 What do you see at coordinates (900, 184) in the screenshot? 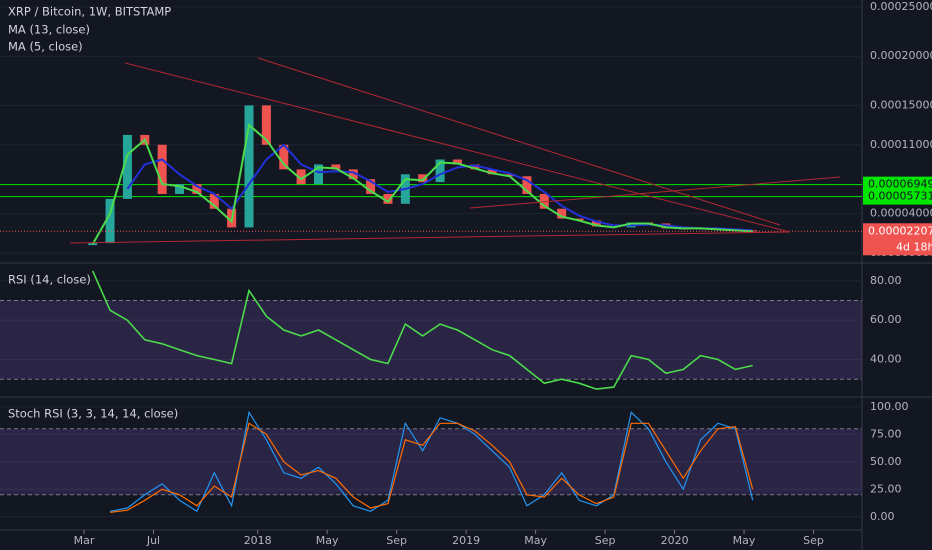
I see `level-label: 0.00006949` at bounding box center [900, 184].